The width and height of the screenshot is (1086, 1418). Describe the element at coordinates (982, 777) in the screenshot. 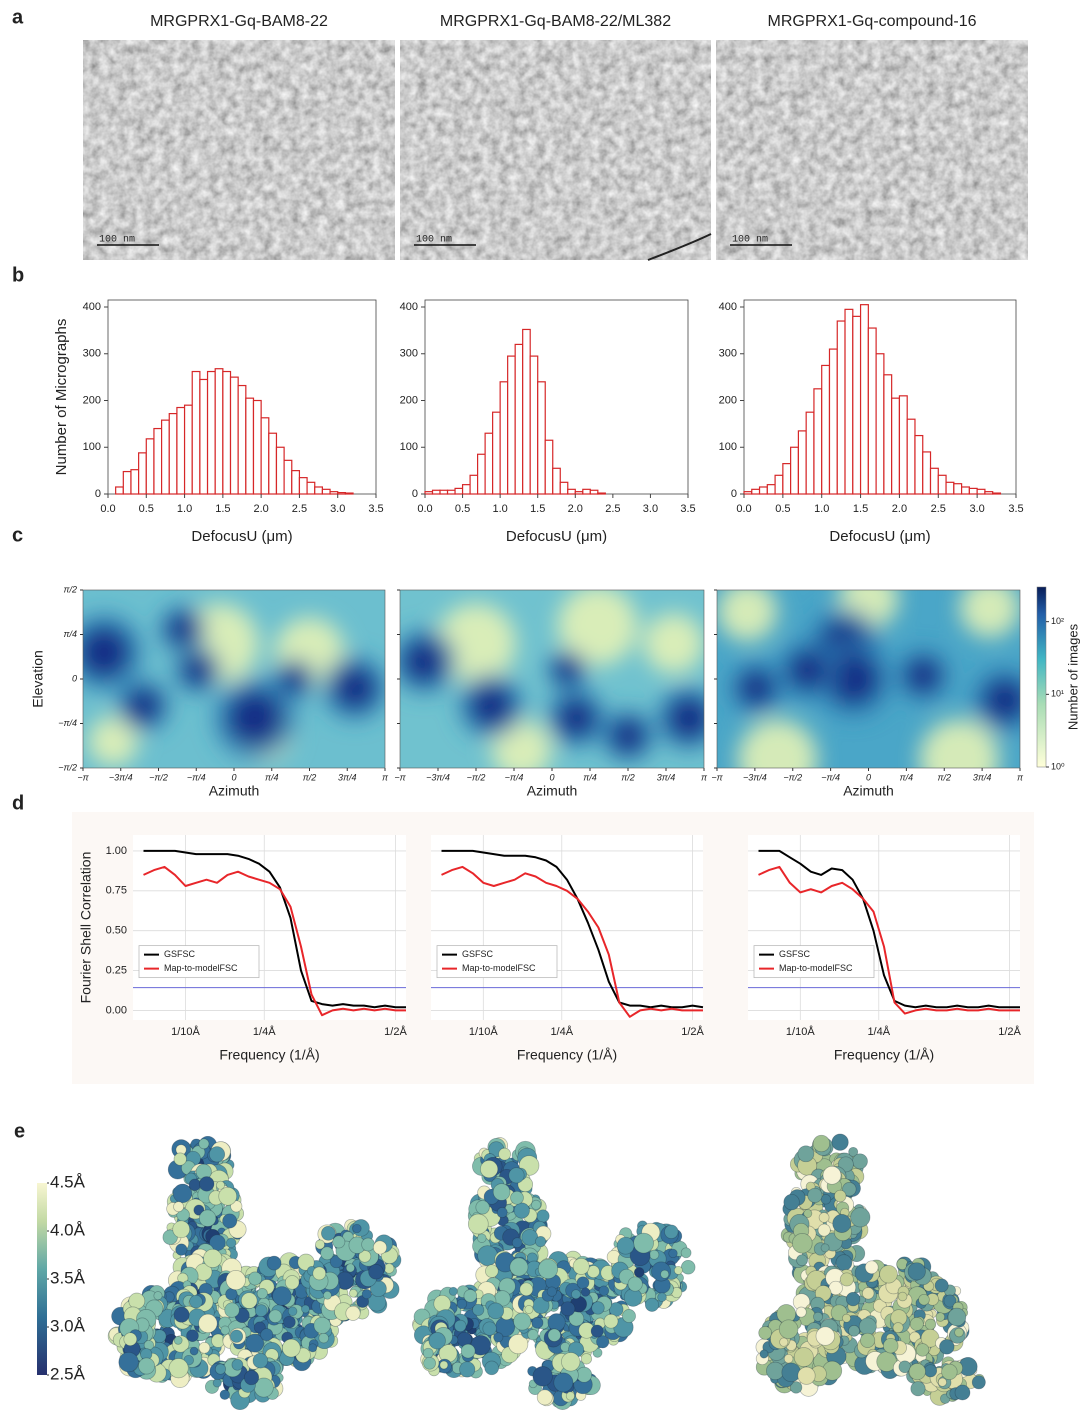

I see `x-tick-label: 3π/4` at that location.